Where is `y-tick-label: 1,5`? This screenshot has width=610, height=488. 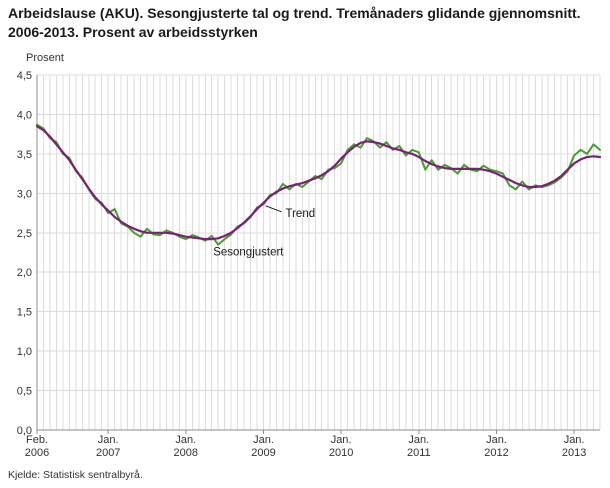 y-tick-label: 1,5 is located at coordinates (24, 313).